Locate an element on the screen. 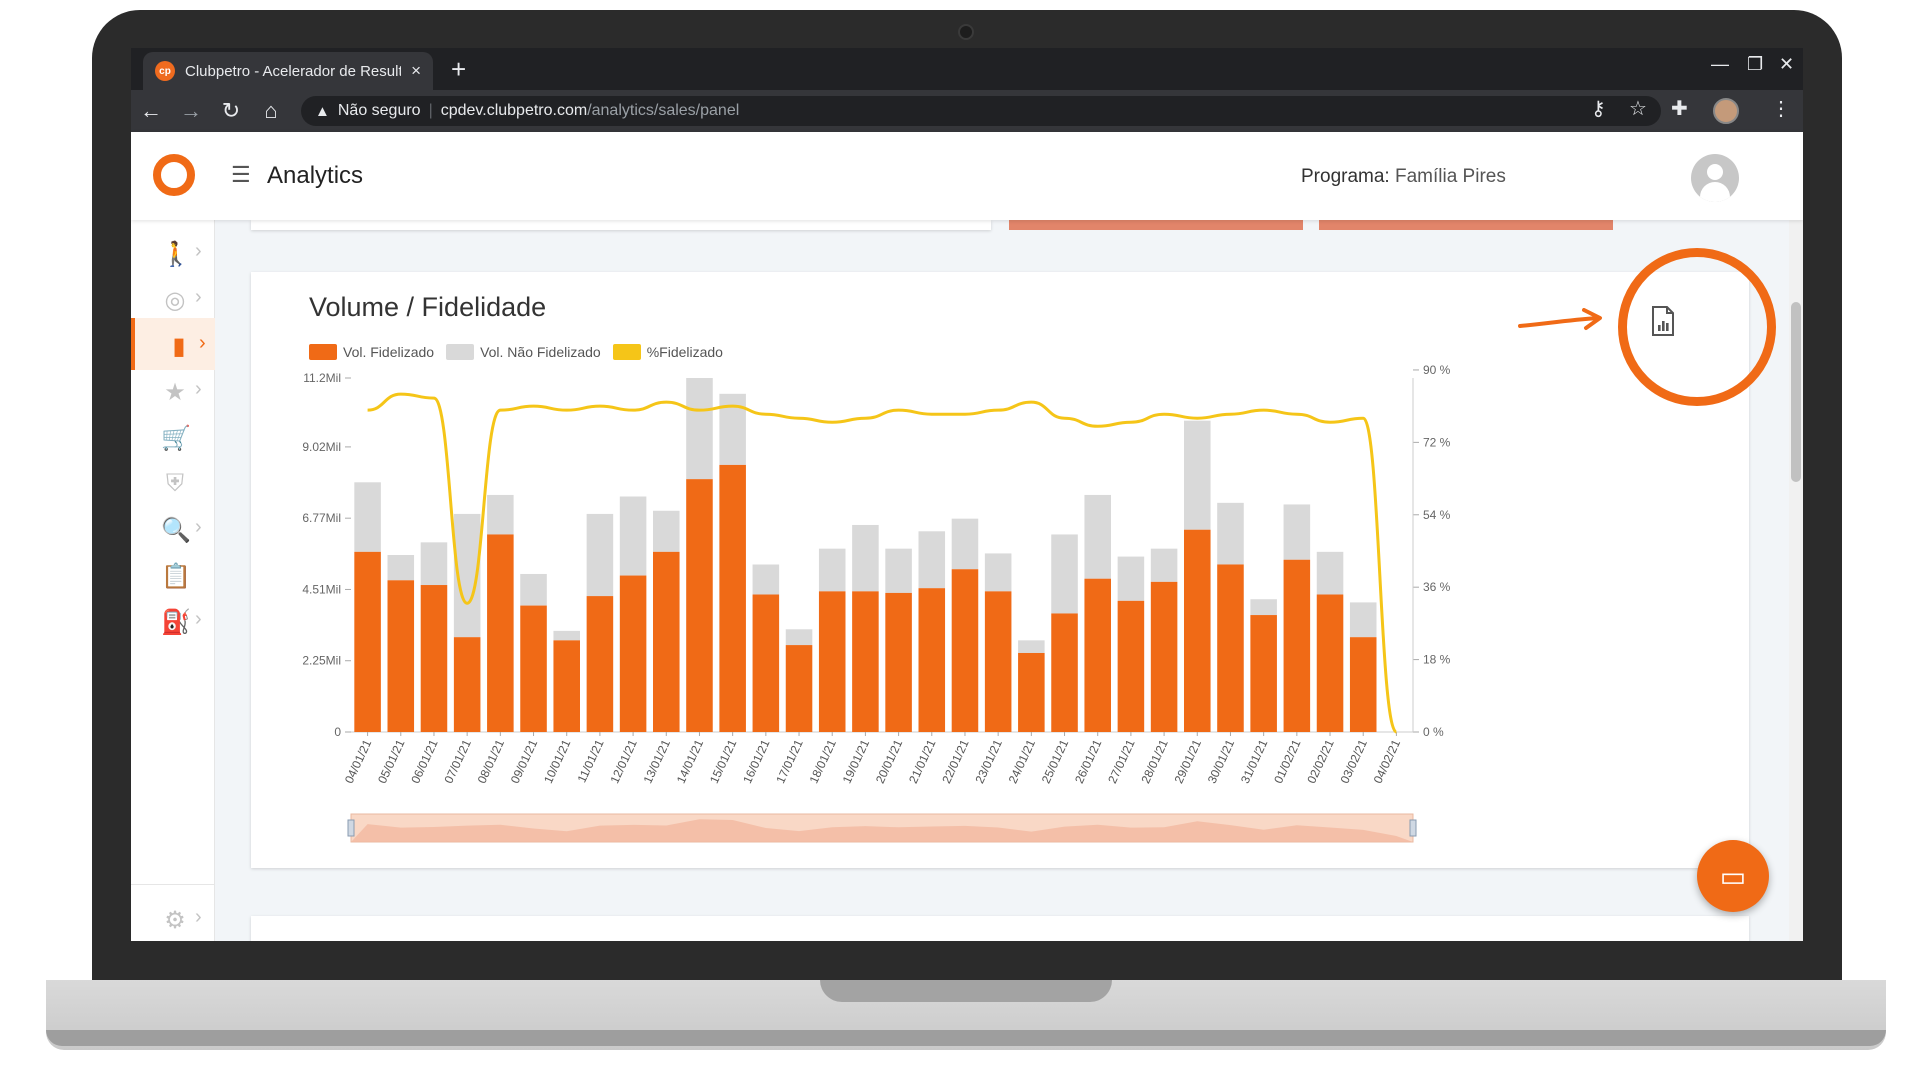 Image resolution: width=1920 pixels, height=1080 pixels. shield-check-icon: ⛨ is located at coordinates (175, 483).